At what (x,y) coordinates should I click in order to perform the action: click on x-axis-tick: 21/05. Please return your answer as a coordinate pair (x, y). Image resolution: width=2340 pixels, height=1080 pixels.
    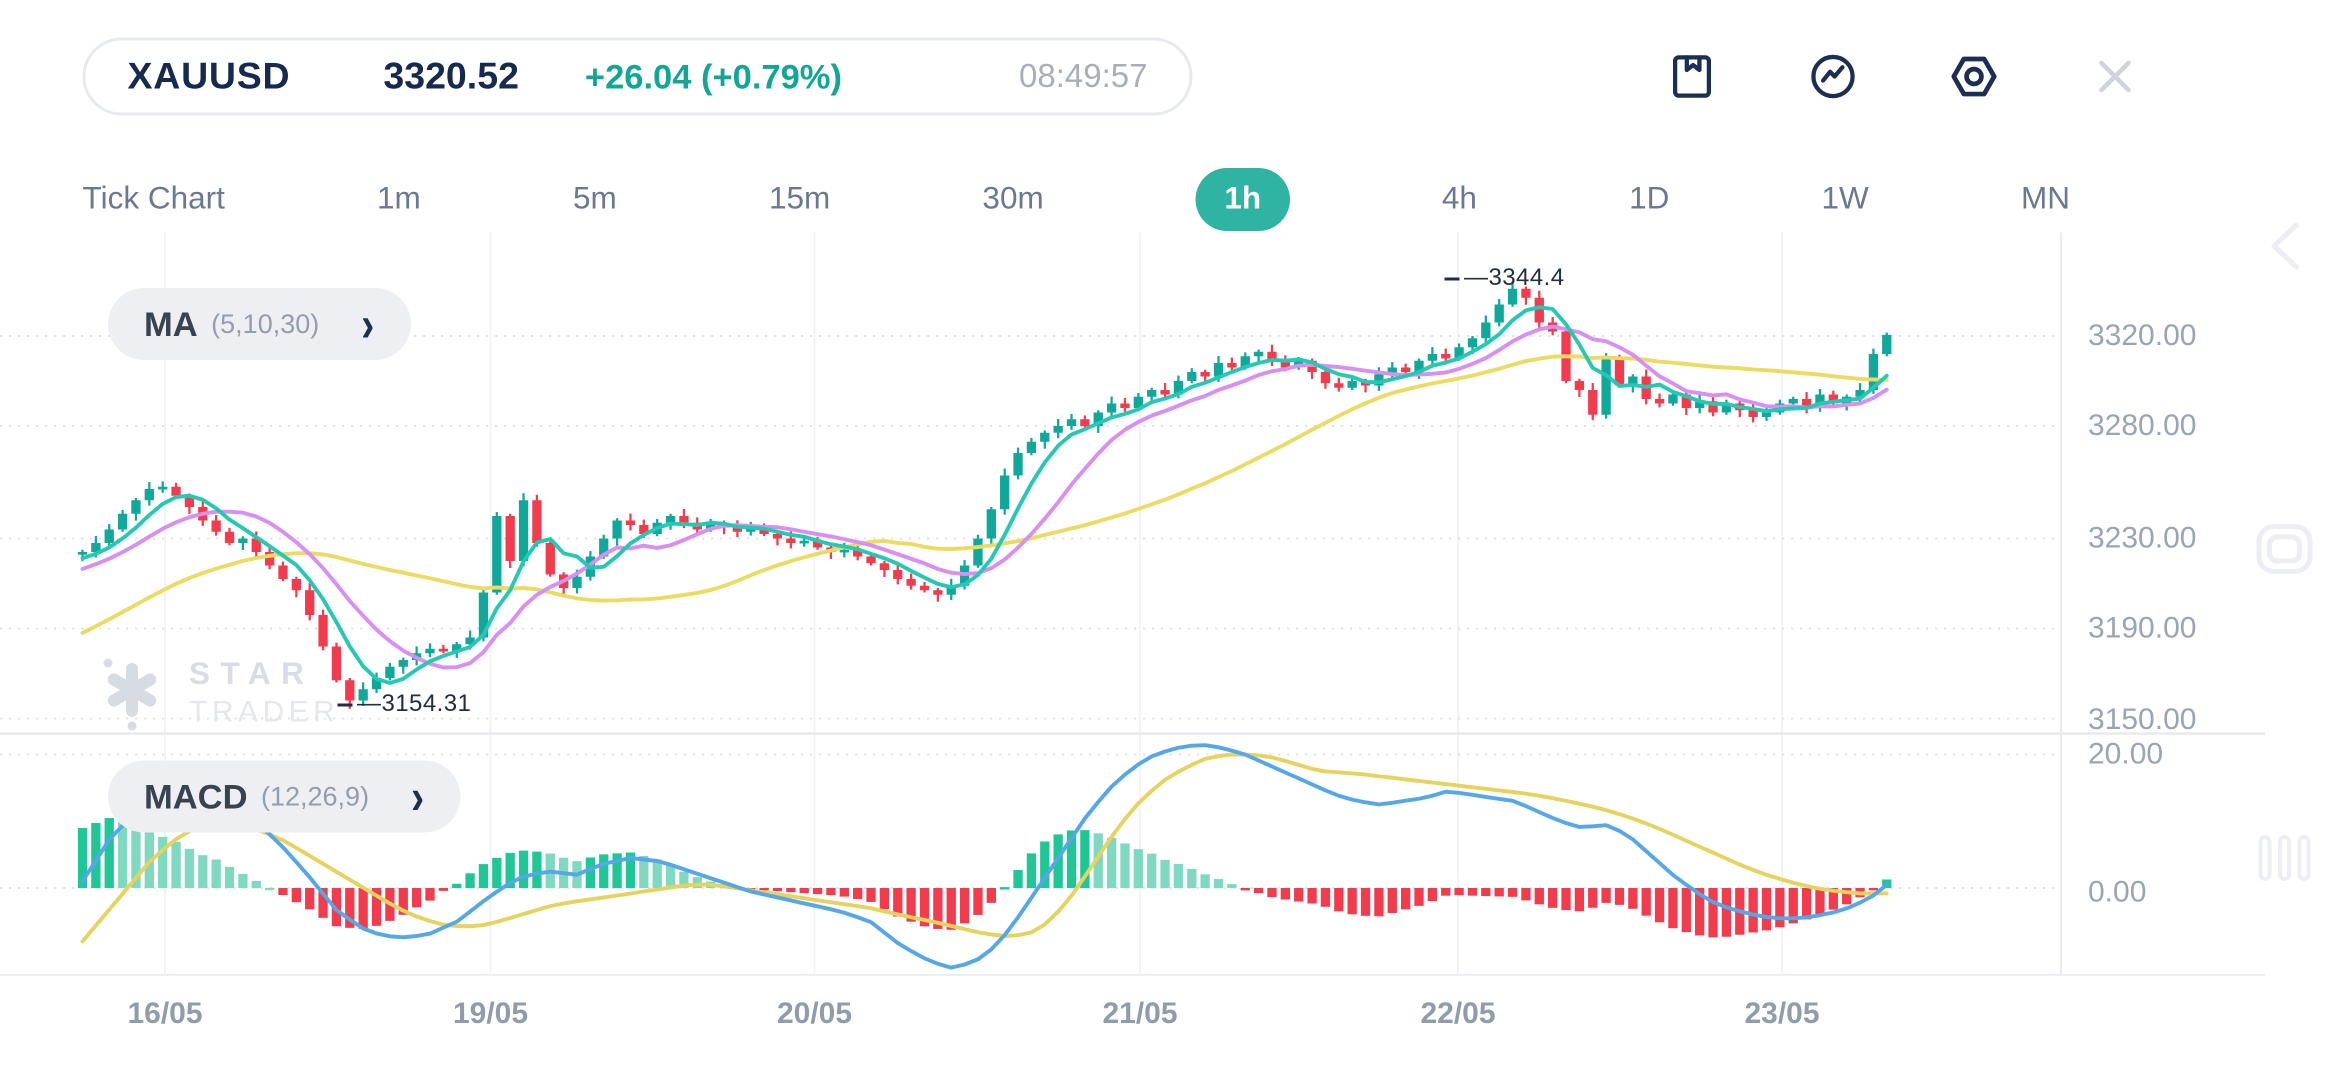
    Looking at the image, I should click on (1140, 1014).